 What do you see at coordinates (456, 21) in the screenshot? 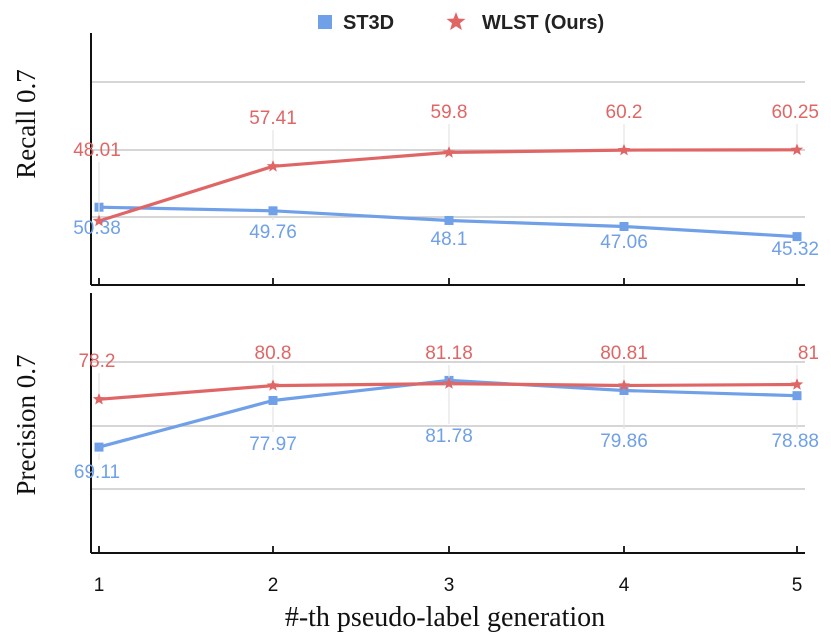
I see `legend-marker-wlst` at bounding box center [456, 21].